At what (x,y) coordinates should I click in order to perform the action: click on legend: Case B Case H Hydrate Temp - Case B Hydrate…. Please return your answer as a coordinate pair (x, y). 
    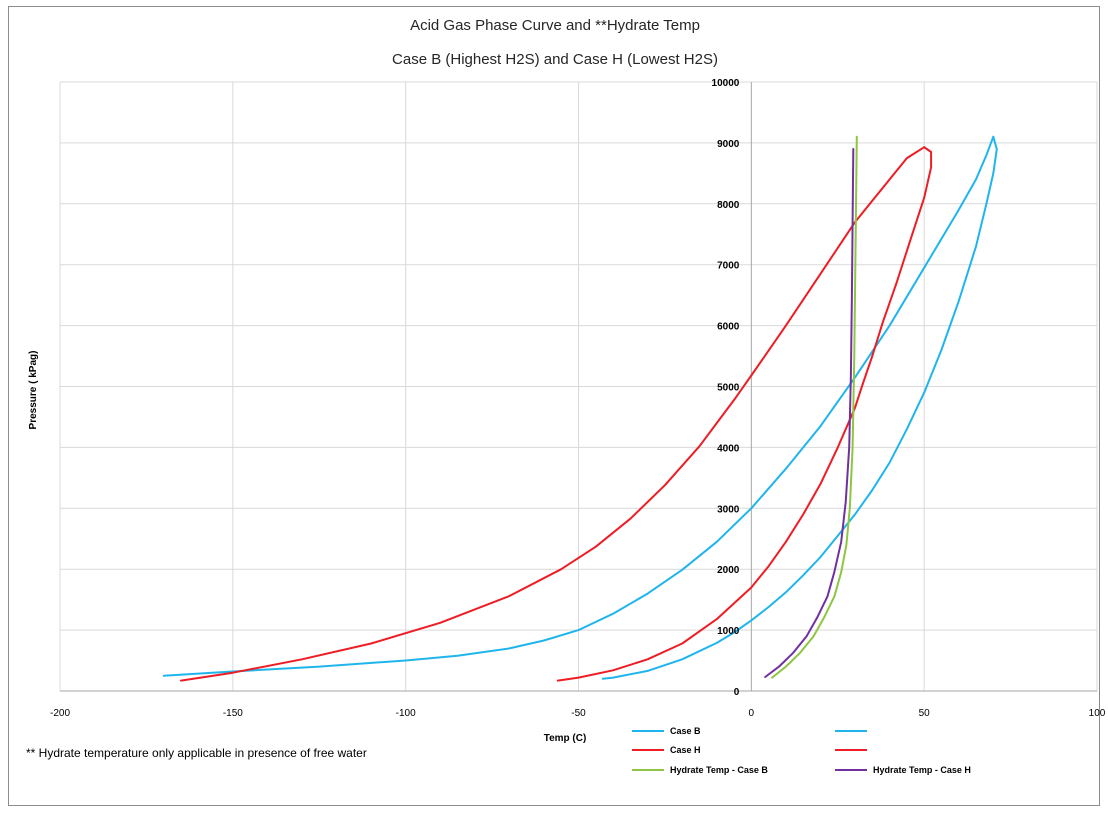
    Looking at the image, I should click on (801, 750).